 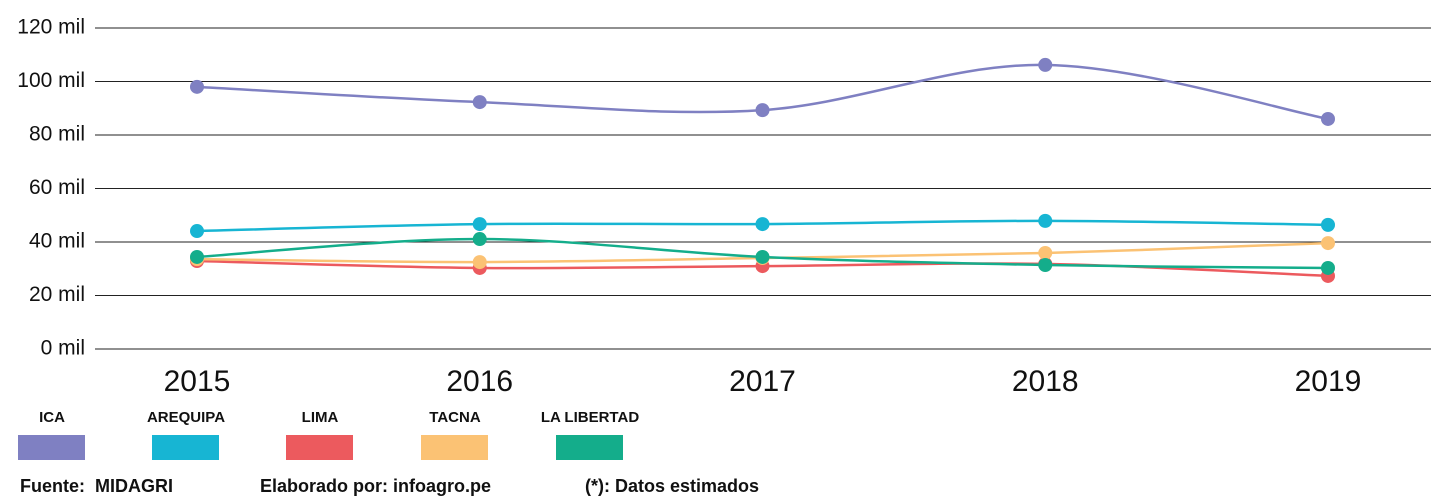 What do you see at coordinates (57, 241) in the screenshot?
I see `y-tick-label: 40 mil` at bounding box center [57, 241].